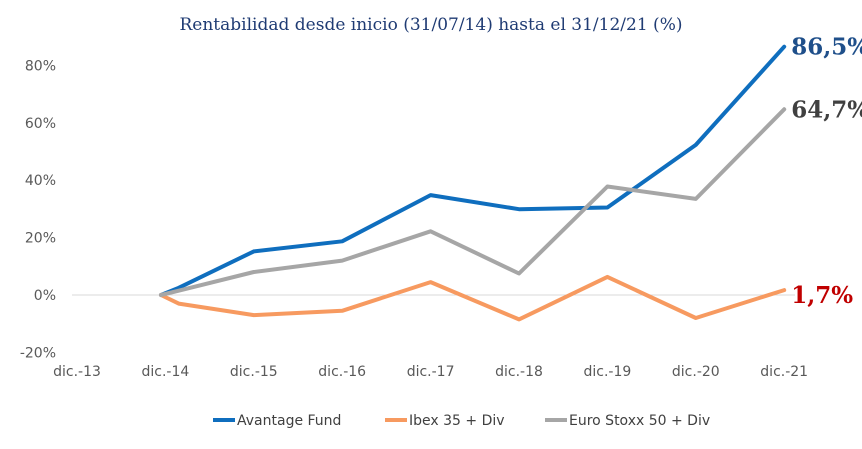 This screenshot has height=449, width=862. What do you see at coordinates (77, 372) in the screenshot?
I see `x-tick-label: dic.-13` at bounding box center [77, 372].